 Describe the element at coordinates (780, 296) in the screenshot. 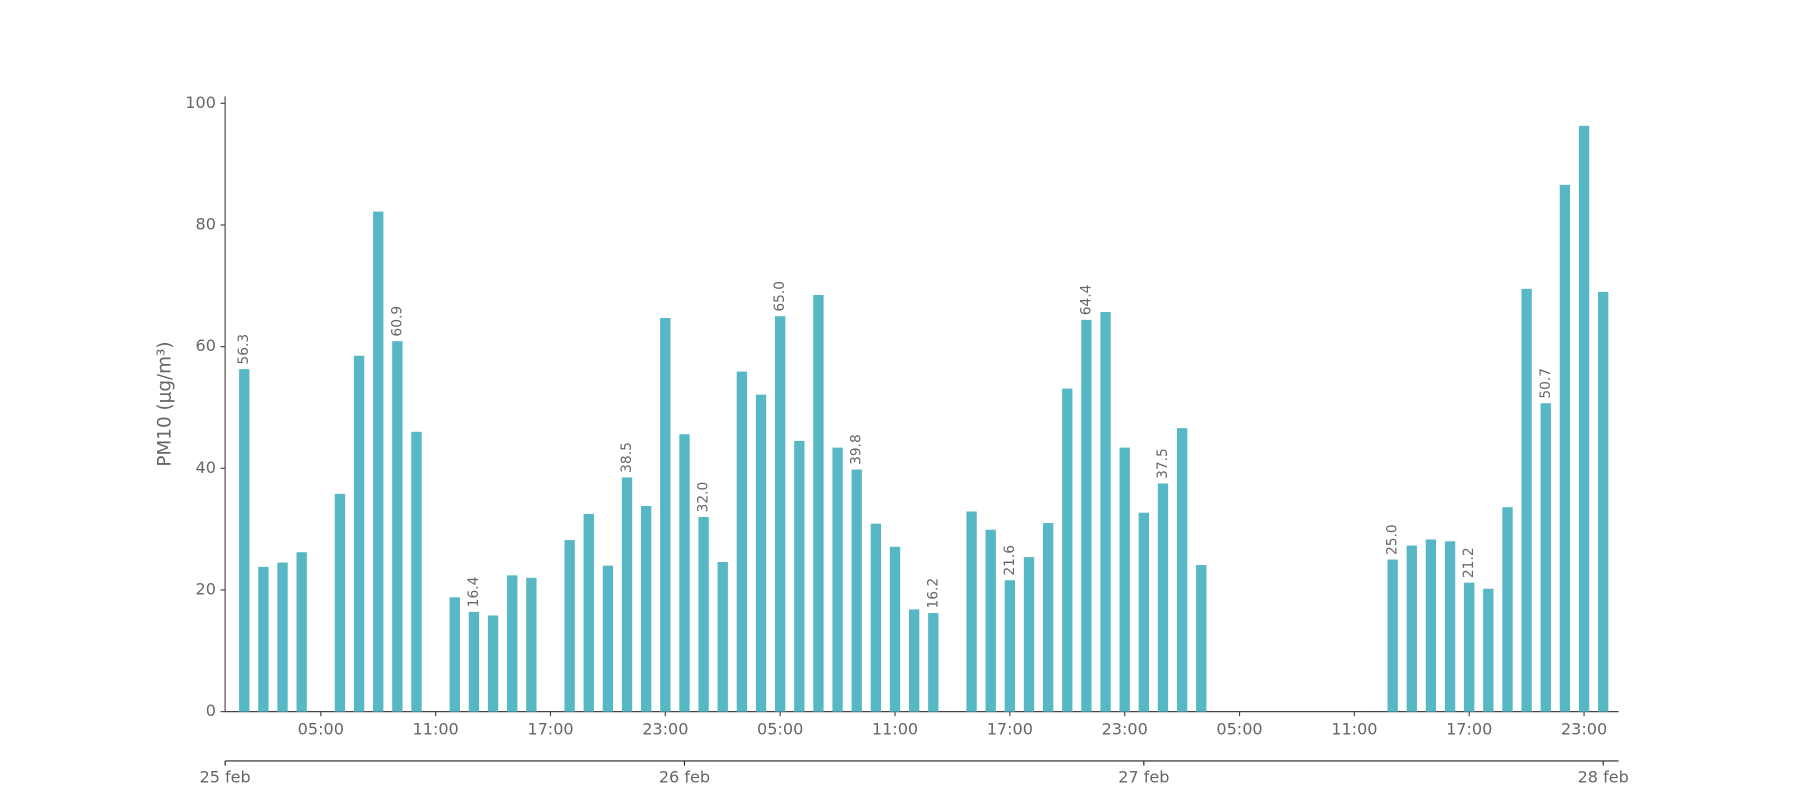

I see `value-label: 65.0` at that location.